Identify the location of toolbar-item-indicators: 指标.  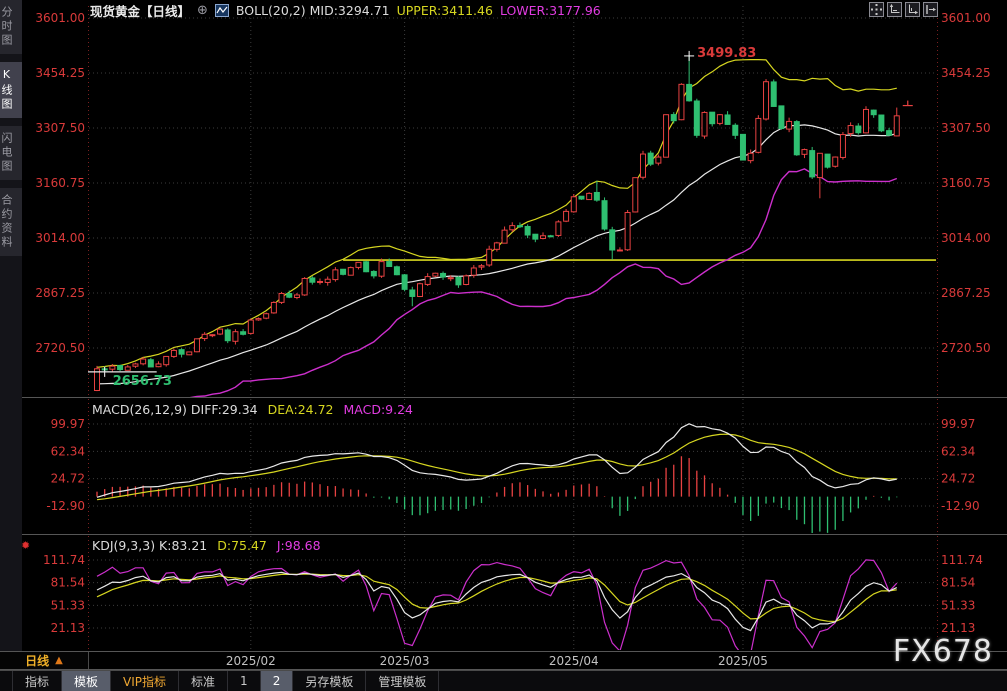
(38, 681).